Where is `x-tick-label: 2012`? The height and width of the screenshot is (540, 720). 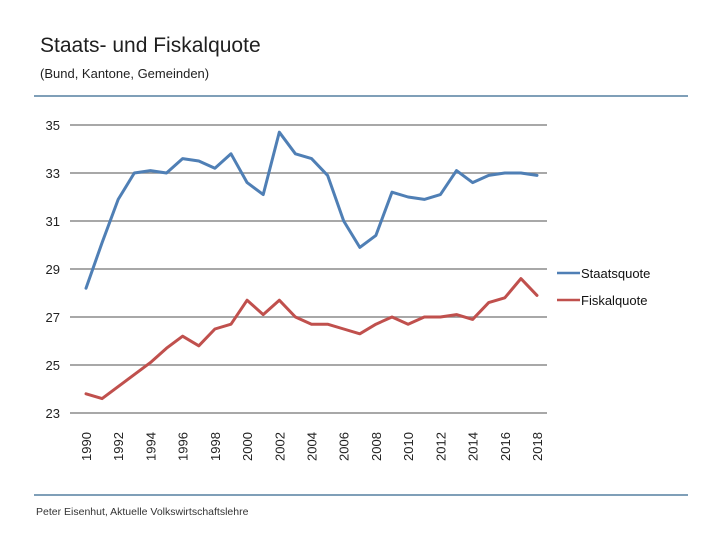 x-tick-label: 2012 is located at coordinates (440, 446).